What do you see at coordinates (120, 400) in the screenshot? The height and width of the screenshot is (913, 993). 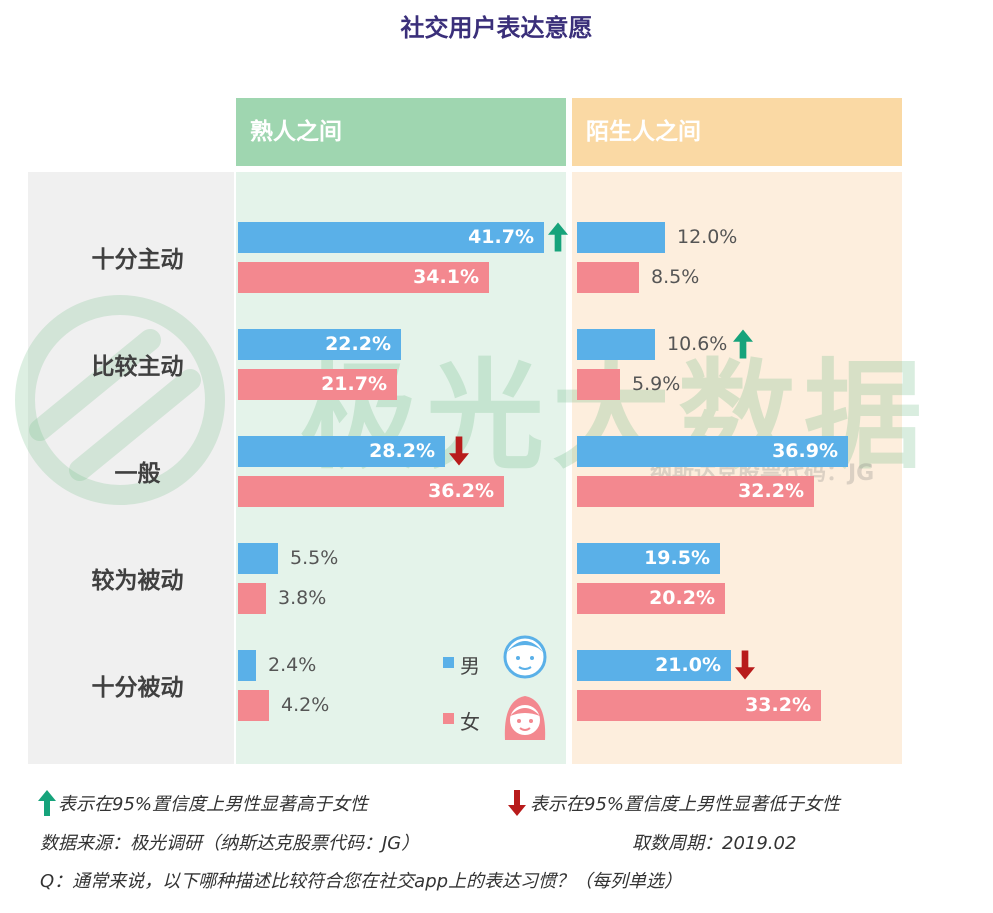 I see `watermark-logo` at bounding box center [120, 400].